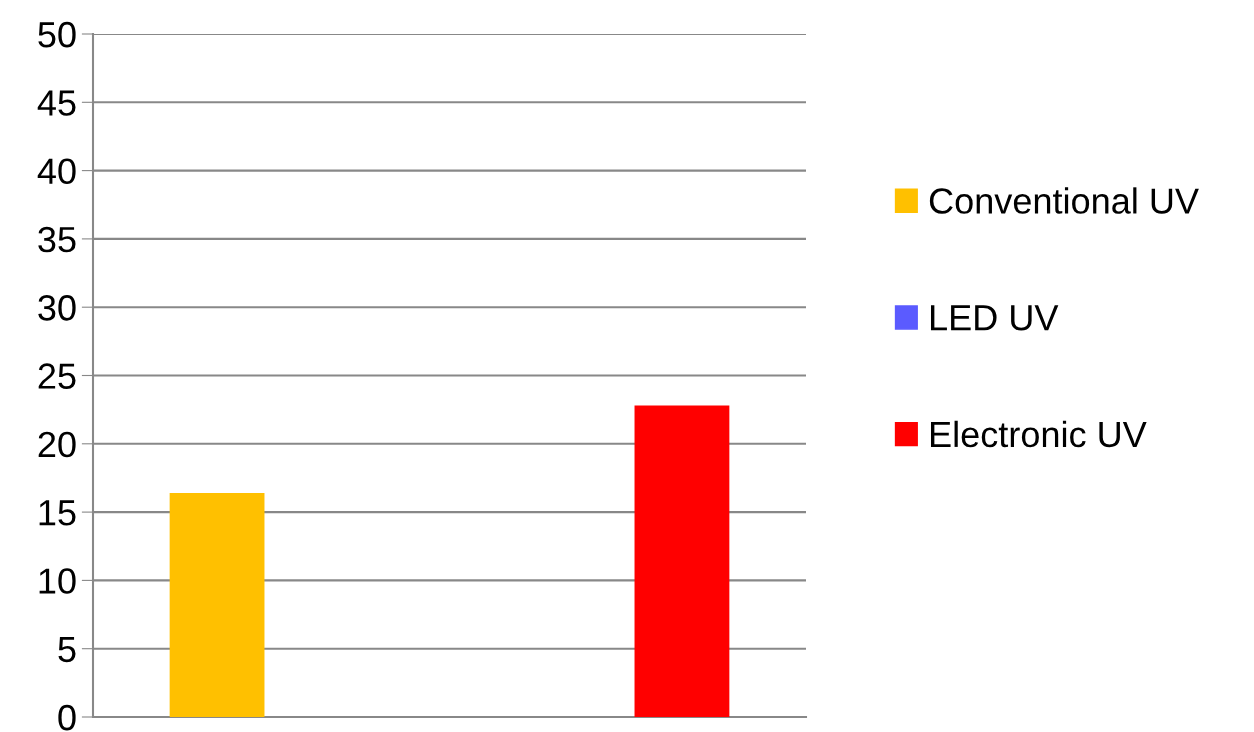 The image size is (1254, 732). What do you see at coordinates (57, 308) in the screenshot?
I see `y-tick-label: 30` at bounding box center [57, 308].